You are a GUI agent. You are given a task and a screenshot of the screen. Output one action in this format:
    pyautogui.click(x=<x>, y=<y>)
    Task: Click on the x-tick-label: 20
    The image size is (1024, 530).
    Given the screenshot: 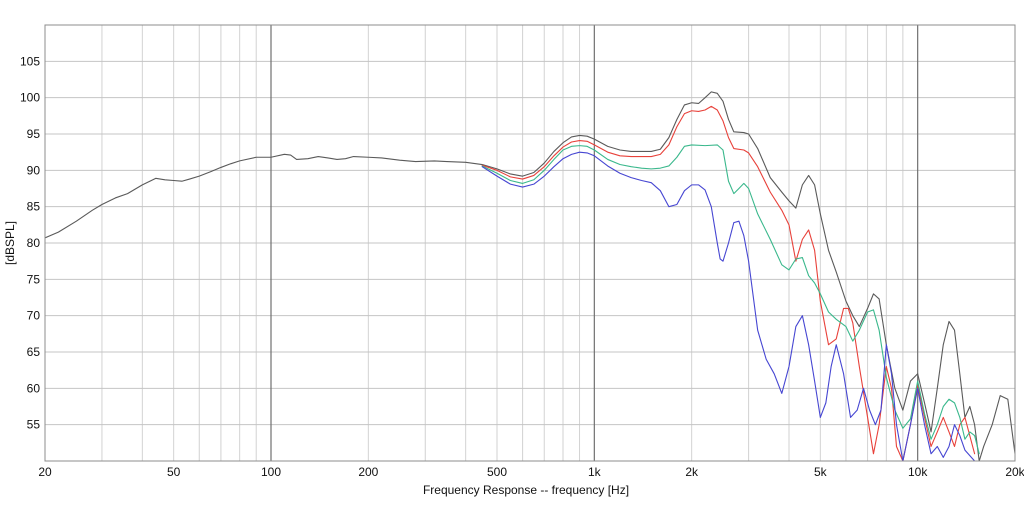 What is the action you would take?
    pyautogui.click(x=45, y=472)
    